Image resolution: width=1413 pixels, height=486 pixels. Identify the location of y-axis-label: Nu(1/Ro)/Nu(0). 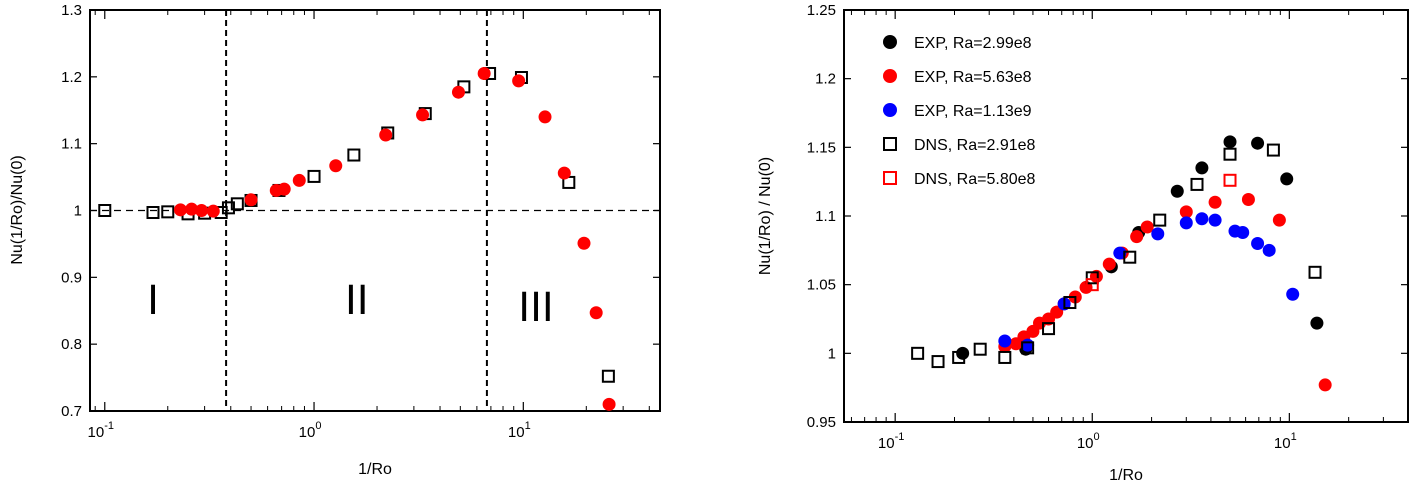
(17, 209).